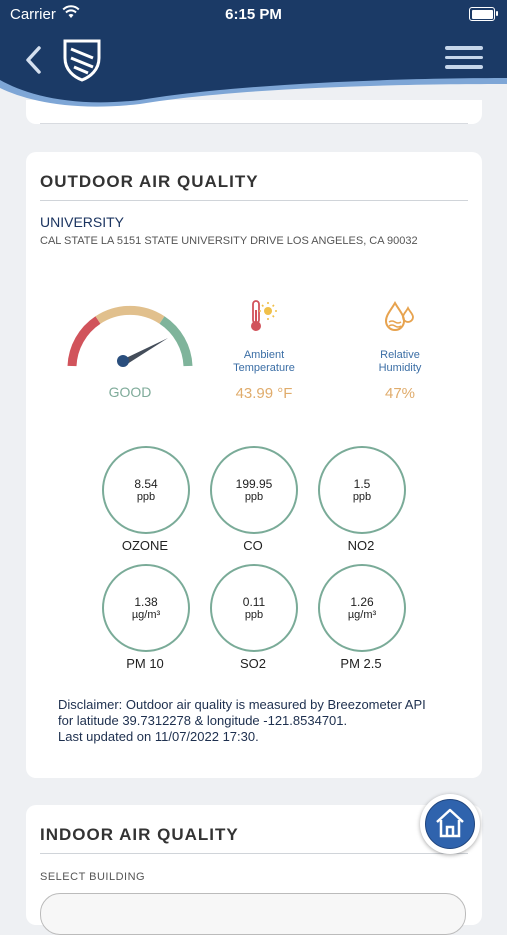 This screenshot has height=935, width=507. What do you see at coordinates (253, 545) in the screenshot?
I see `pollutant-name: CO` at bounding box center [253, 545].